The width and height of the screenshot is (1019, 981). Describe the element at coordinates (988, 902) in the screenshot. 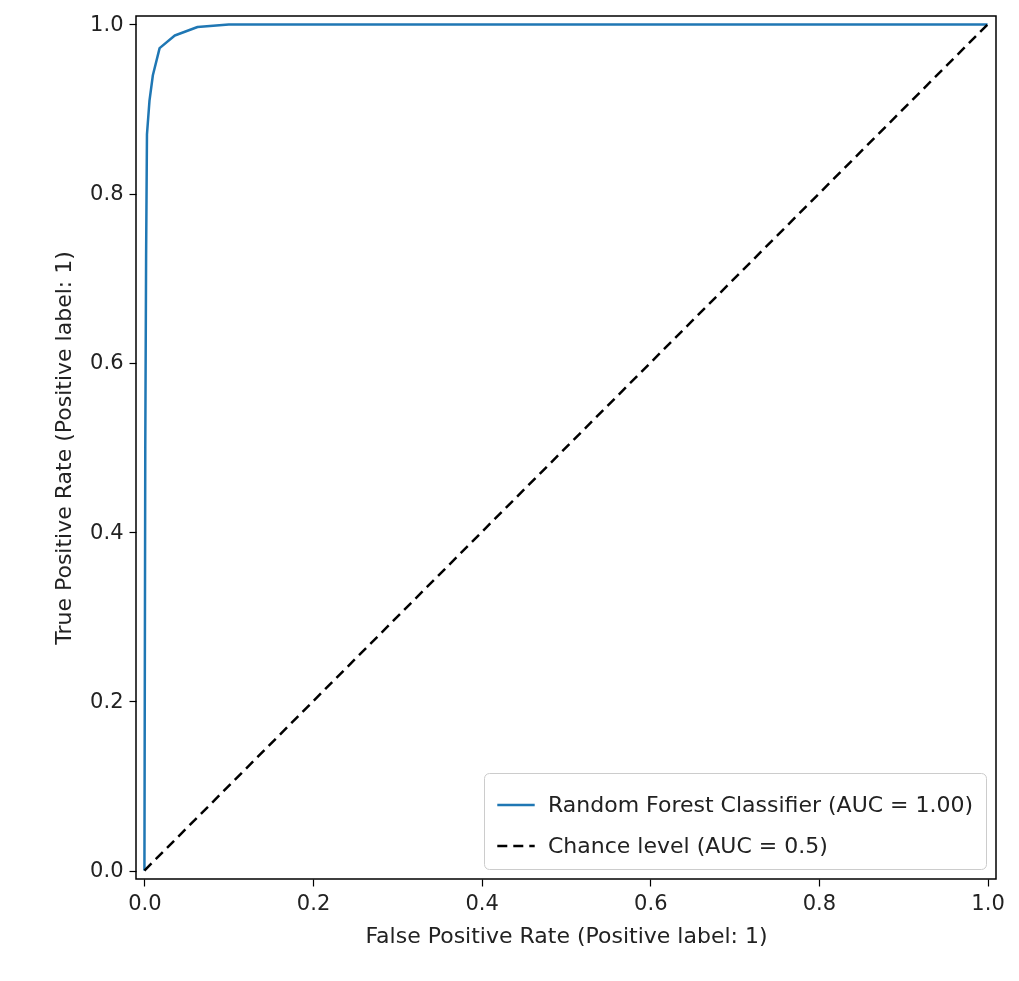

I see `x-tick-label: 1.0` at that location.